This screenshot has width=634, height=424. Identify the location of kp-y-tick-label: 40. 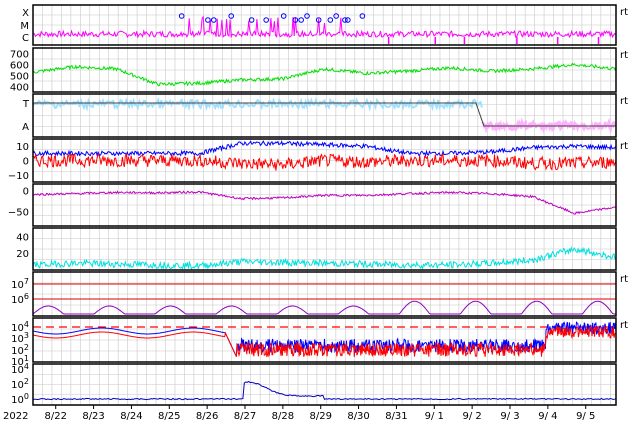
(22, 237).